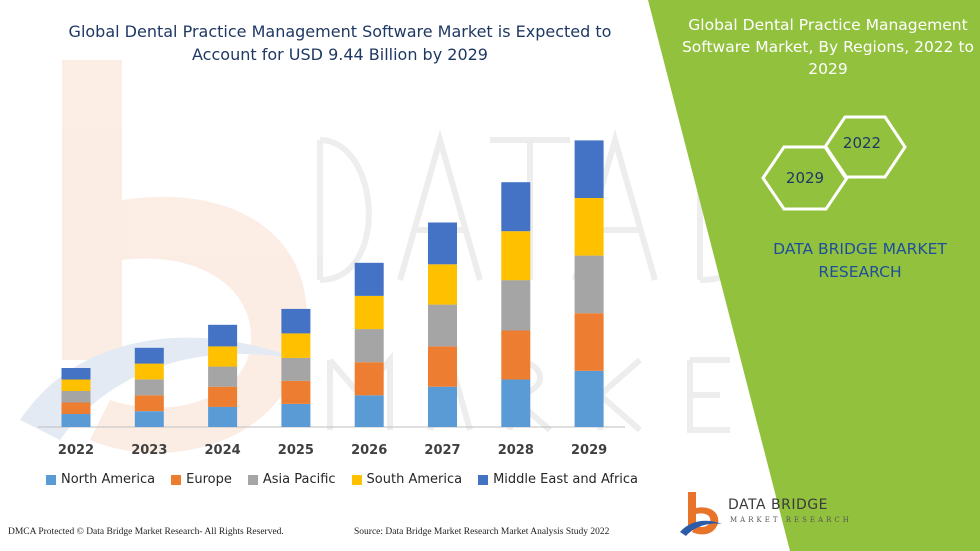 The width and height of the screenshot is (980, 551). I want to click on bar-segment-2027-north-america, so click(442, 406).